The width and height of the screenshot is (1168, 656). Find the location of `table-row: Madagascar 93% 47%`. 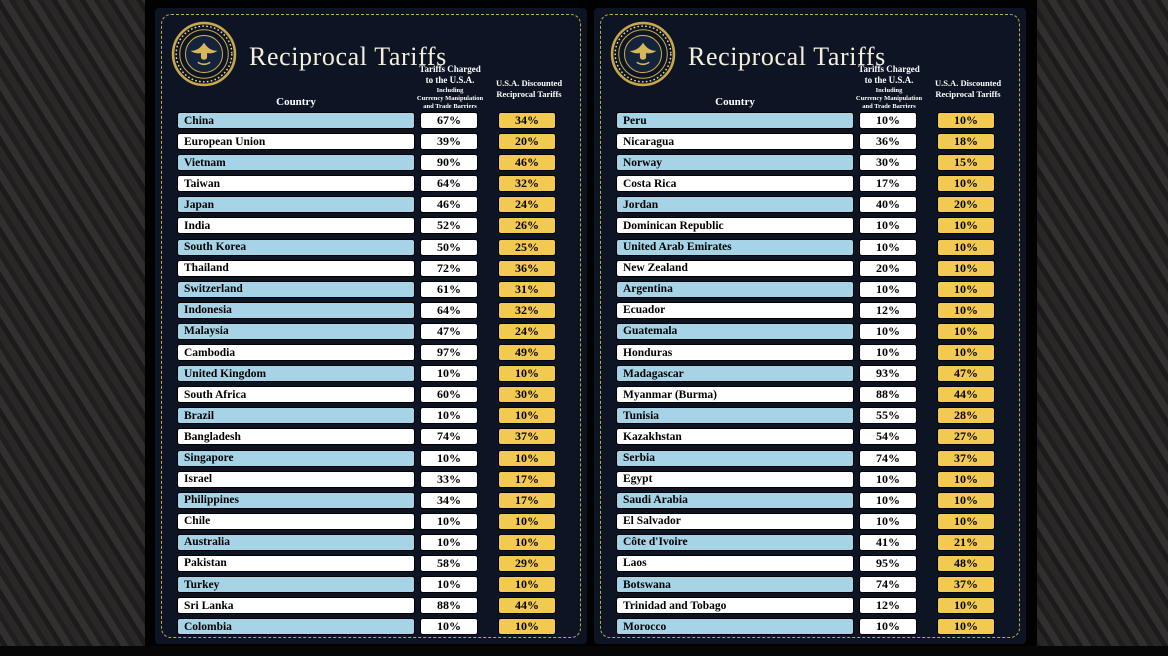

table-row: Madagascar 93% 47% is located at coordinates (812, 374).